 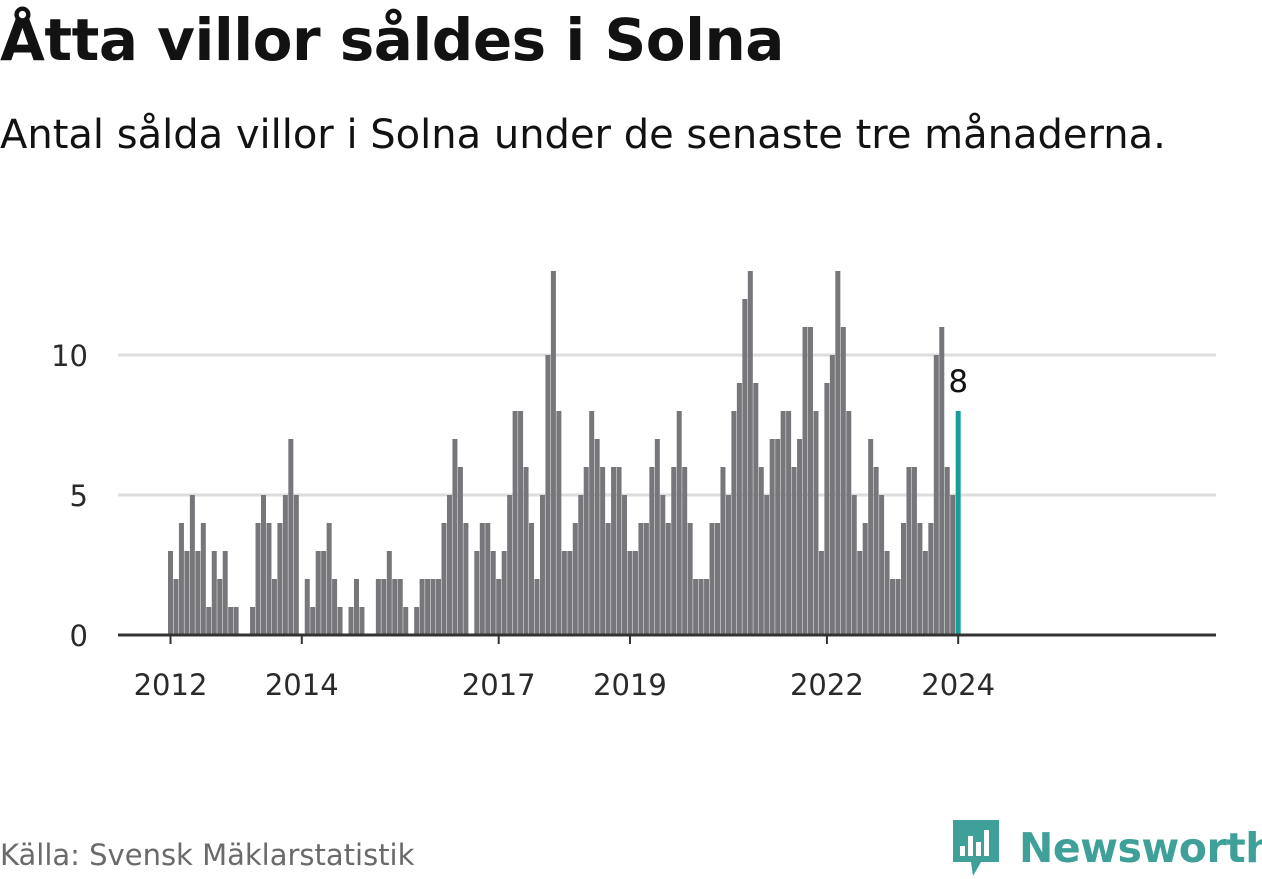 I want to click on y-tick-label: 10, so click(x=69, y=356).